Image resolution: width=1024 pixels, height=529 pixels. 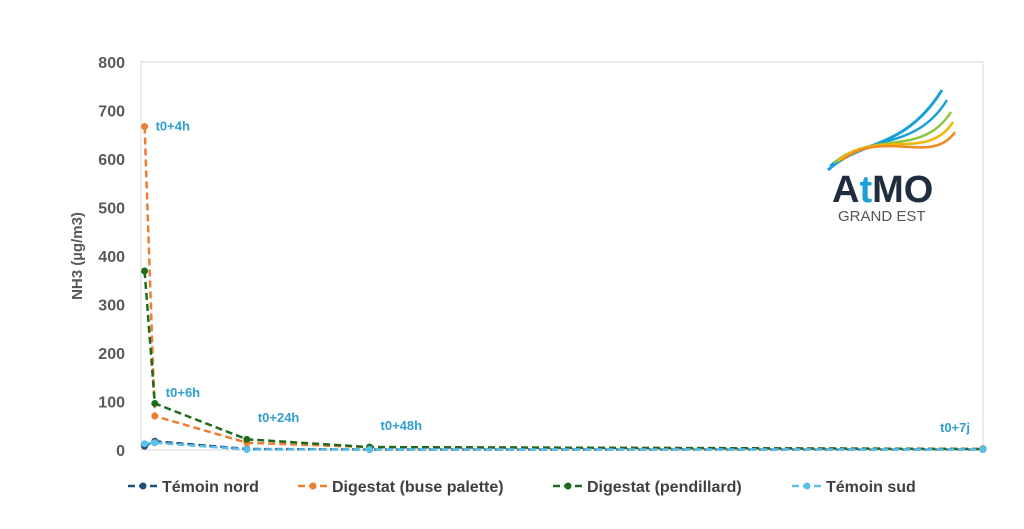 I want to click on logo-swoosh-orange, so click(x=899, y=146).